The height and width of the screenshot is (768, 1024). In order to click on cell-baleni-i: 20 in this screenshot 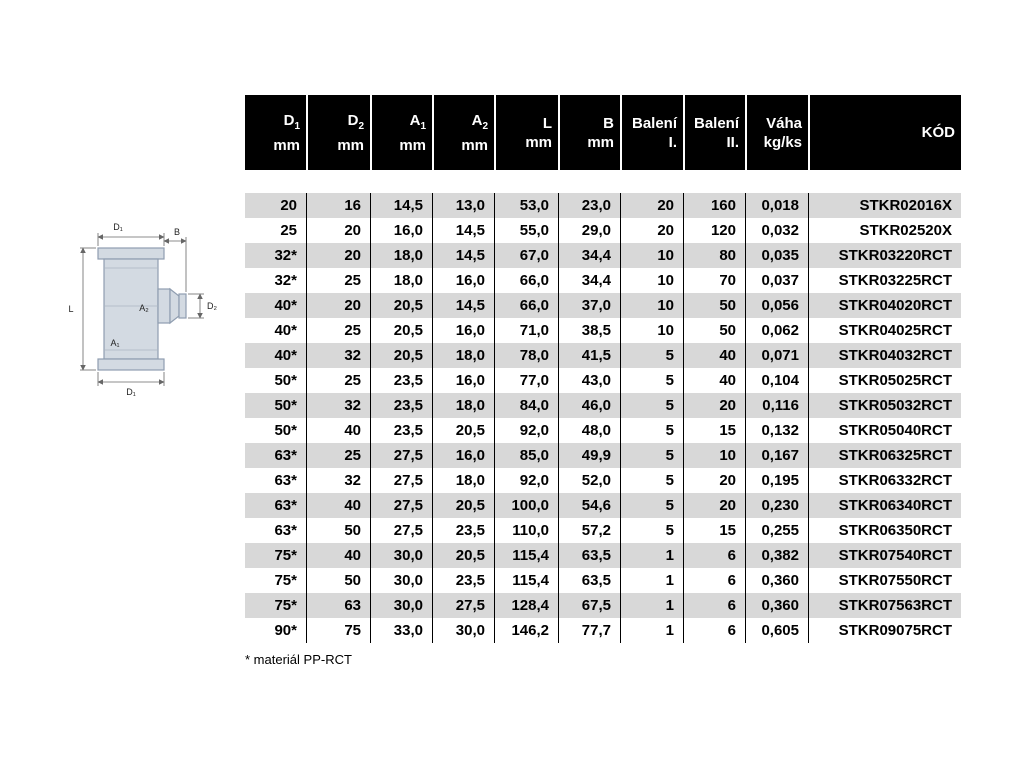, I will do `click(651, 230)`.